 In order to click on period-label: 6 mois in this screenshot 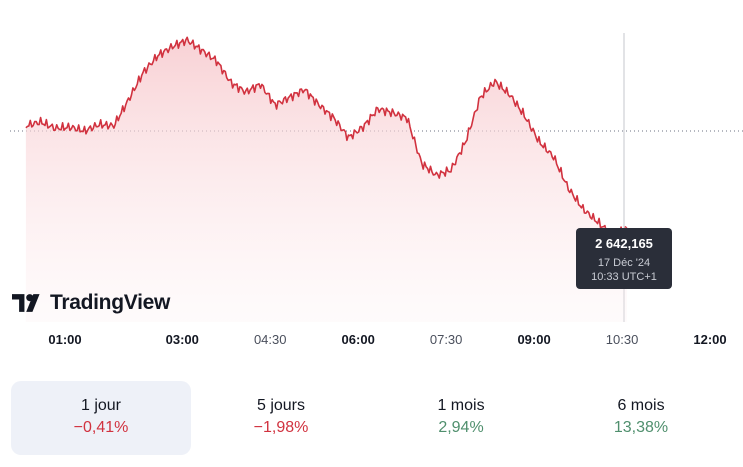, I will do `click(641, 405)`.